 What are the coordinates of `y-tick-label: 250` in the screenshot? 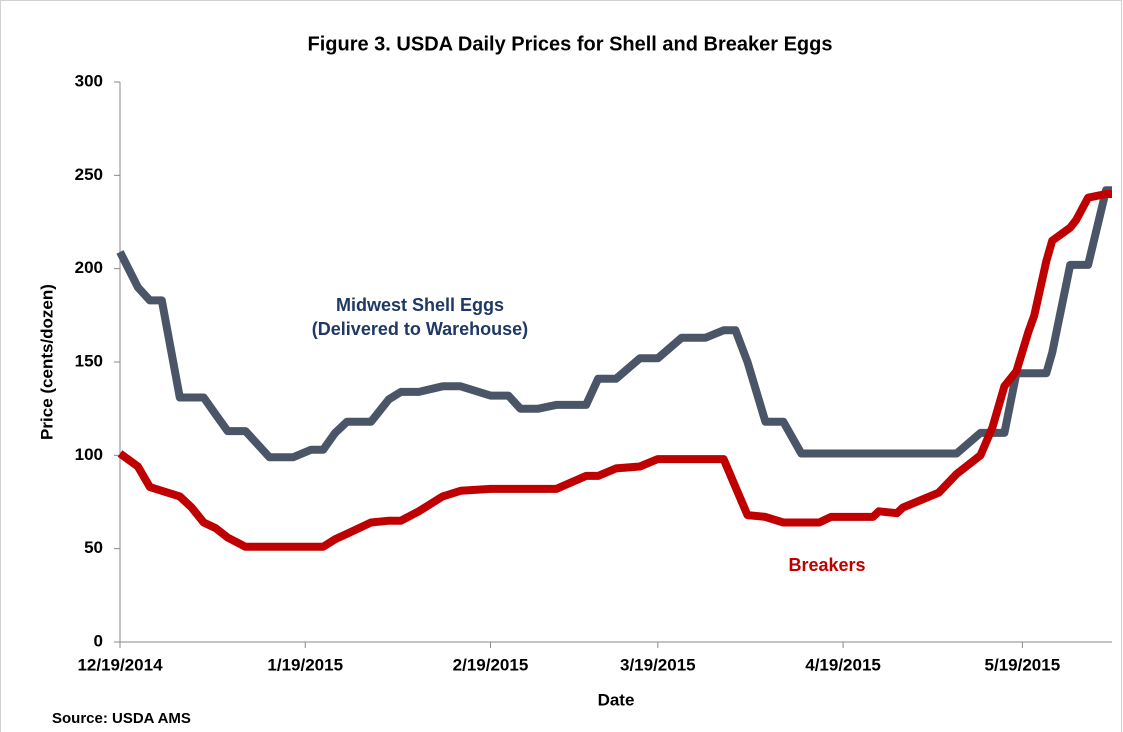 It's located at (89, 174).